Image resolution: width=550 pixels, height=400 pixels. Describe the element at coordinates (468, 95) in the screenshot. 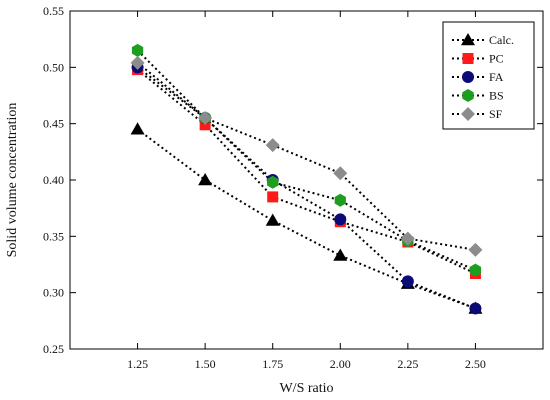

I see `legend-marker-bs` at that location.